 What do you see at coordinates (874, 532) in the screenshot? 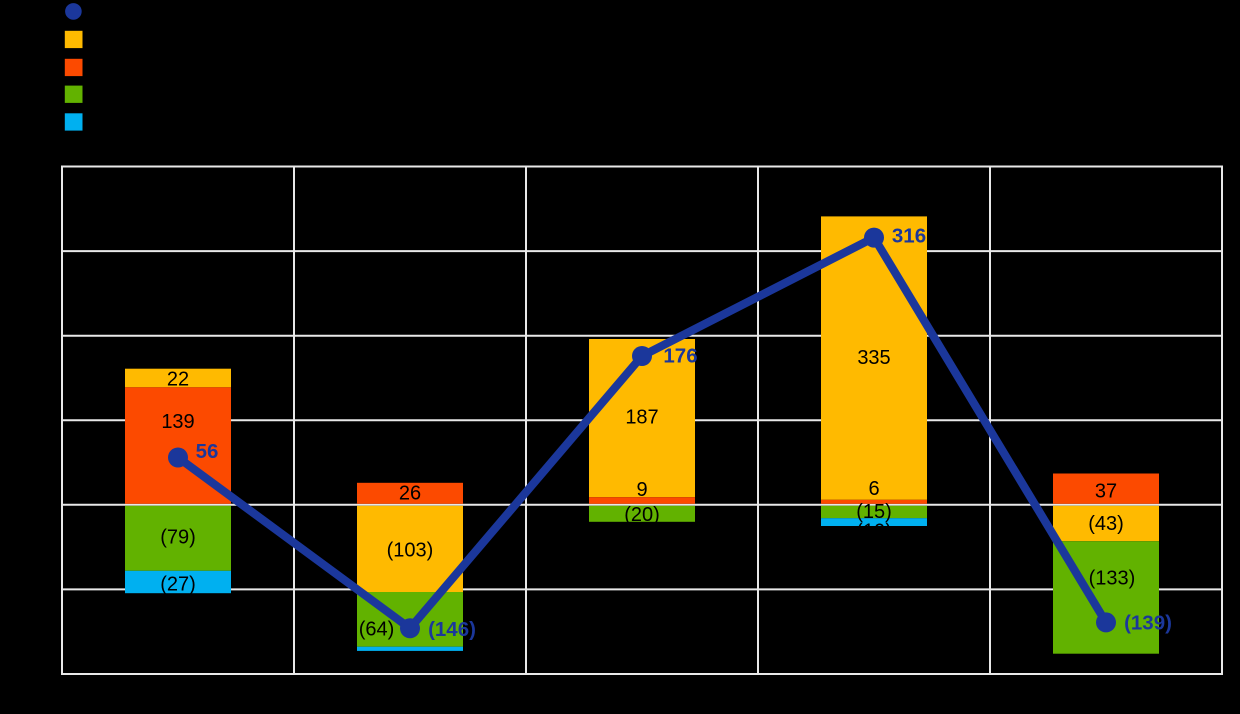
I see `svg-text: (10)` at bounding box center [874, 532].